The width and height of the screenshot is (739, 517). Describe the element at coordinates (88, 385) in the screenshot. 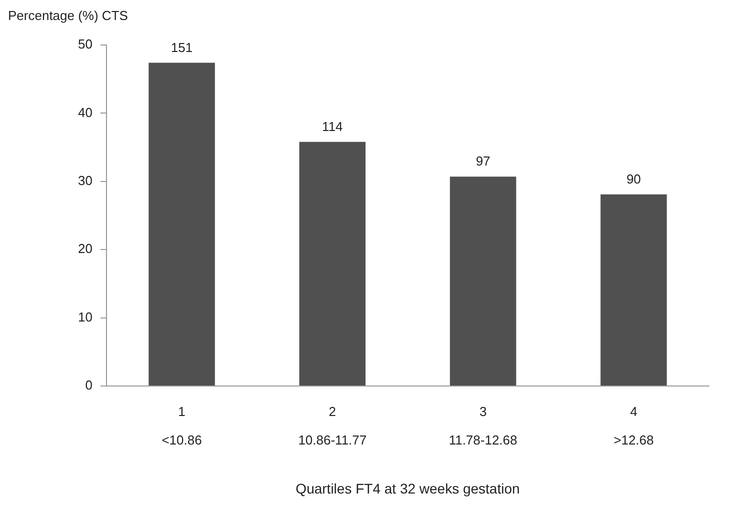

I see `y-tick-label: 0` at that location.